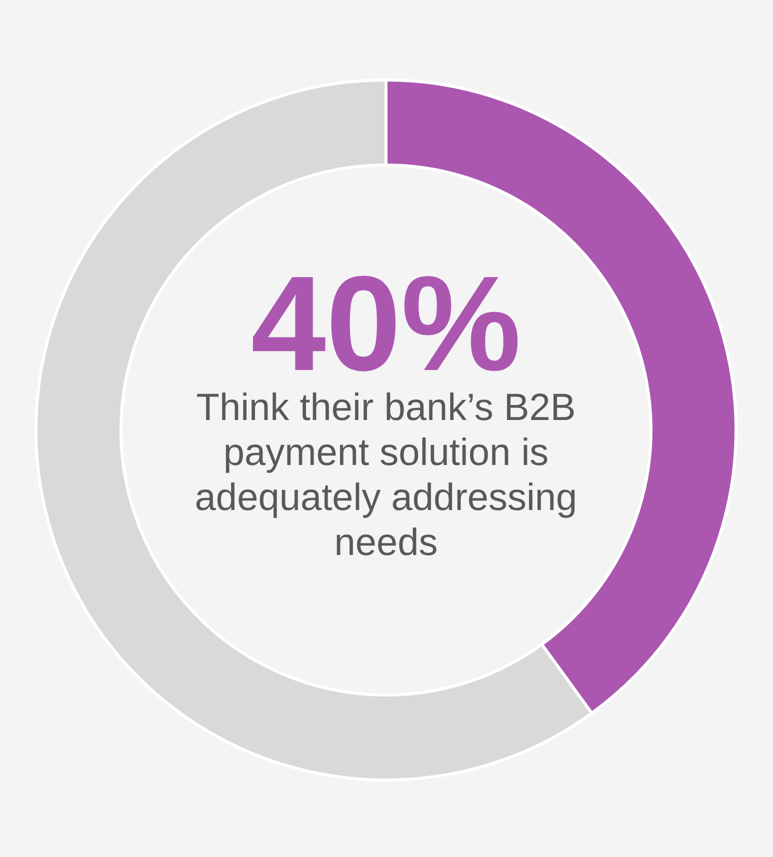  What do you see at coordinates (386, 475) in the screenshot?
I see `text: Think their bank’s B2B payment solution is adequately addressing needs` at bounding box center [386, 475].